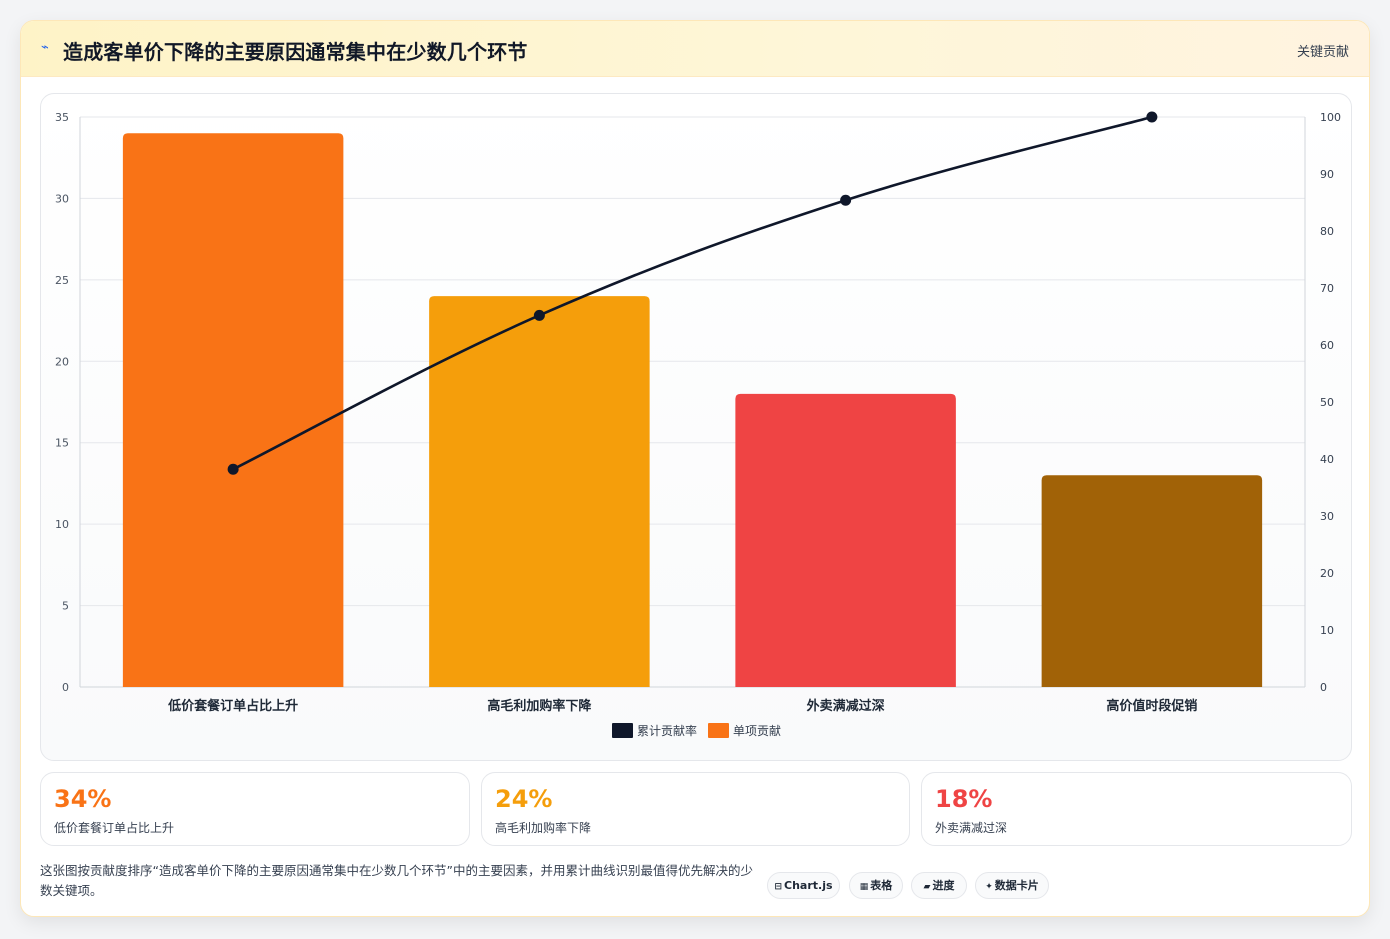  What do you see at coordinates (667, 730) in the screenshot?
I see `legend-label: 累计贡献率` at bounding box center [667, 730].